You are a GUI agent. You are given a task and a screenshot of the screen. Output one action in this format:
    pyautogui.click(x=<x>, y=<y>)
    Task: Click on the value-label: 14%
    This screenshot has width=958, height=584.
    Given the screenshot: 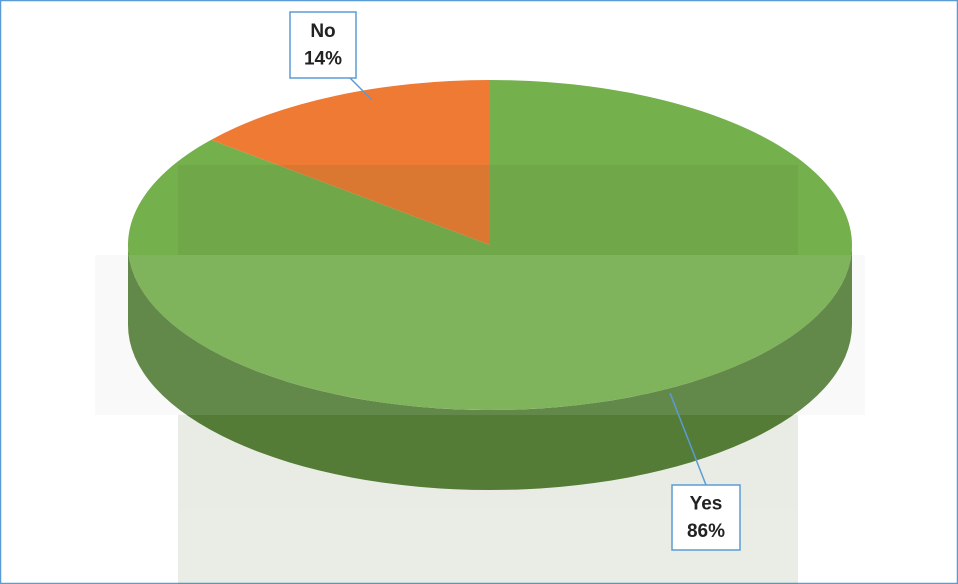 What is the action you would take?
    pyautogui.click(x=323, y=59)
    